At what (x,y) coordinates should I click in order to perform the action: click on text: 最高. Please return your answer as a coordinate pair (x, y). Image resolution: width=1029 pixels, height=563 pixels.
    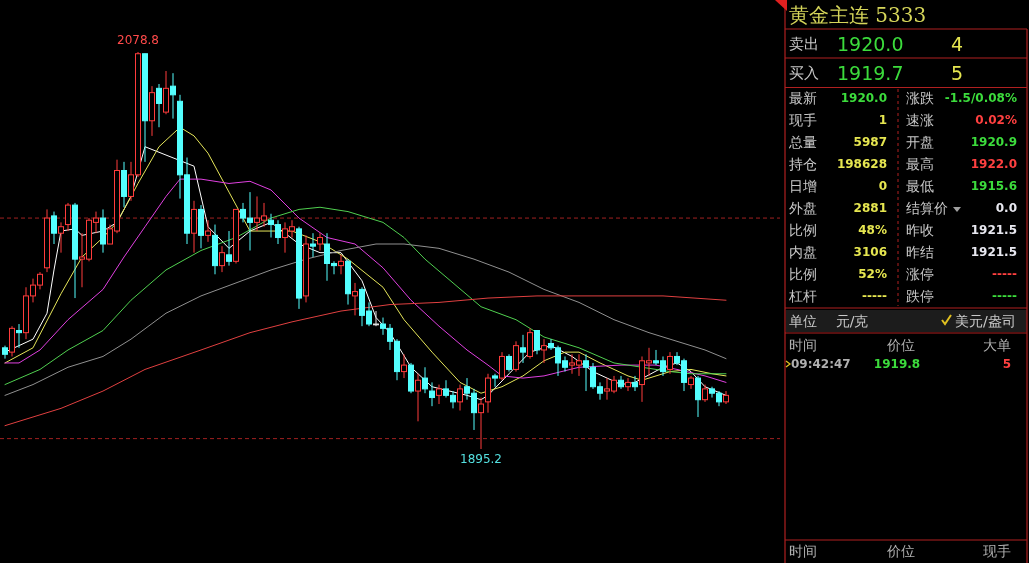
    Looking at the image, I should click on (920, 164).